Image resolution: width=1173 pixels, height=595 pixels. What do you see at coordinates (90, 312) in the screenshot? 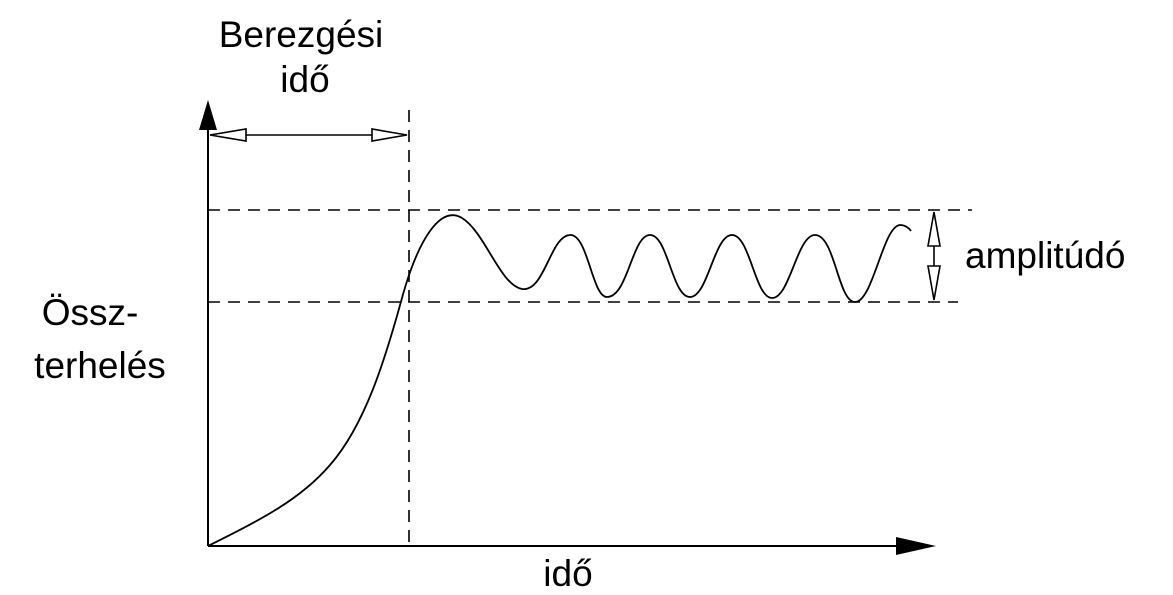
I see `y-axis-label-line1: Össz-` at bounding box center [90, 312].